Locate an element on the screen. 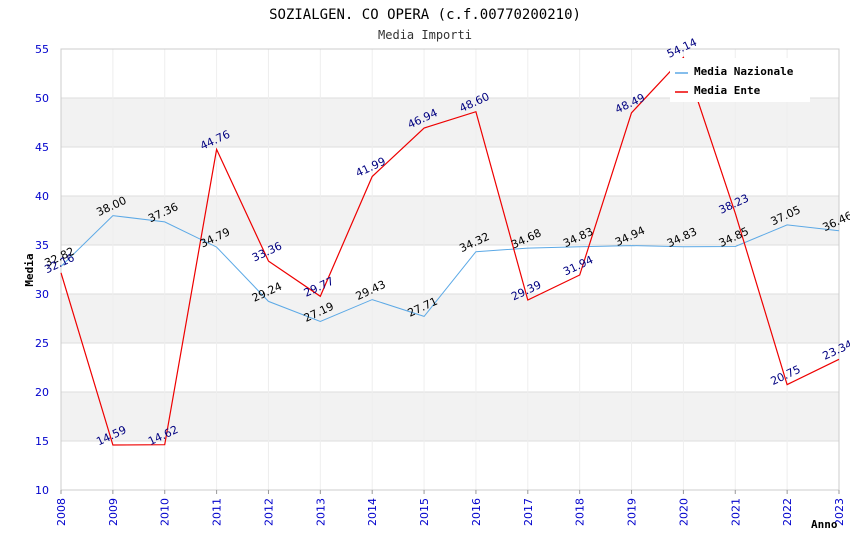  x-tick-label: 2018 is located at coordinates (580, 512).